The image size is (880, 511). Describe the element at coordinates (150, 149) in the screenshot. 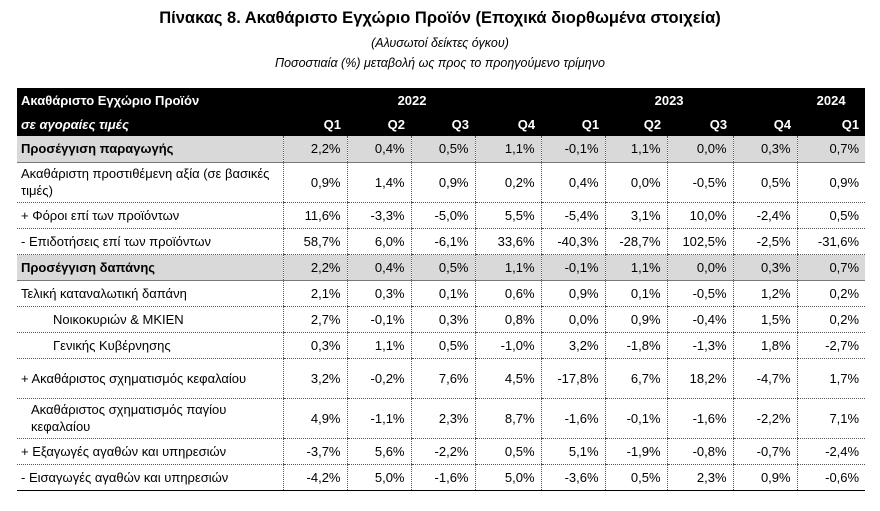

I see `row-label: Προσέγγιση παραγωγής` at that location.